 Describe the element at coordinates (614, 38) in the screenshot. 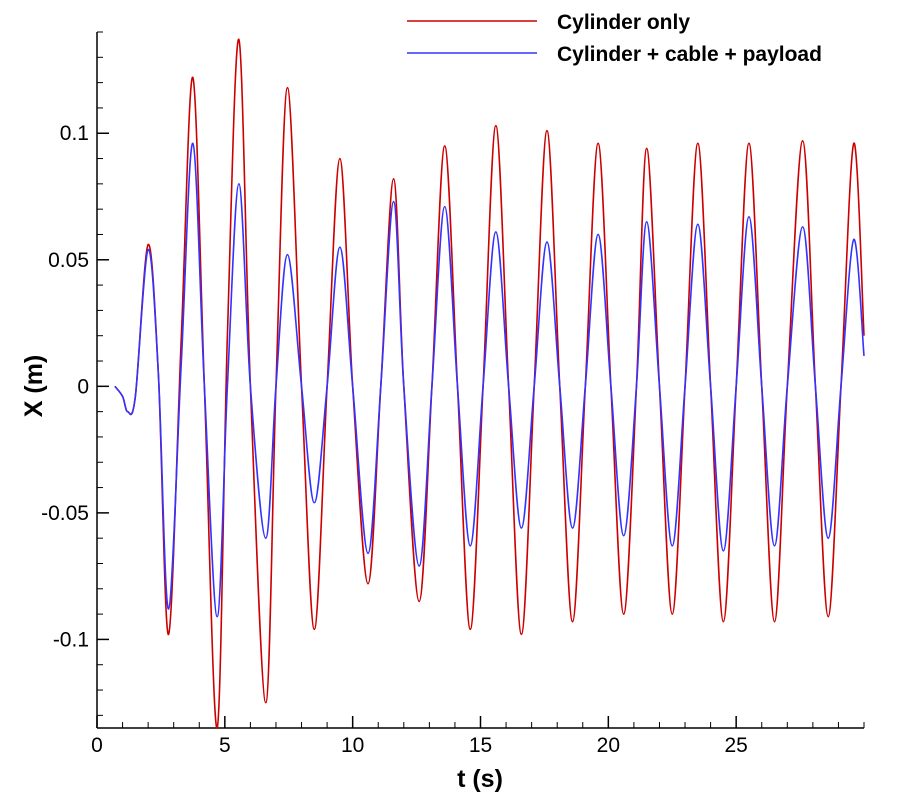

I see `legend: Cylinder only Cylinder + cable + payload` at that location.